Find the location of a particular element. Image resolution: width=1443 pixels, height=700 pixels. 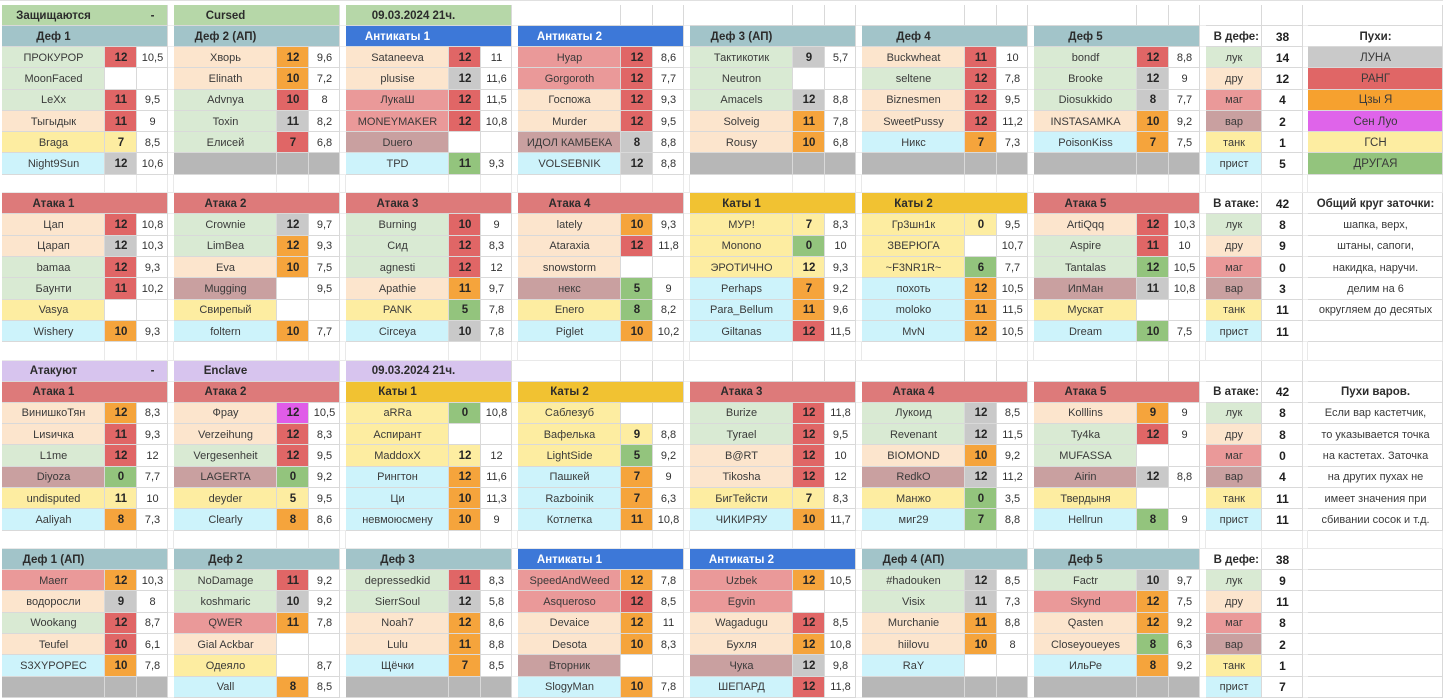

rating-cell: 9,2 is located at coordinates (324, 581).